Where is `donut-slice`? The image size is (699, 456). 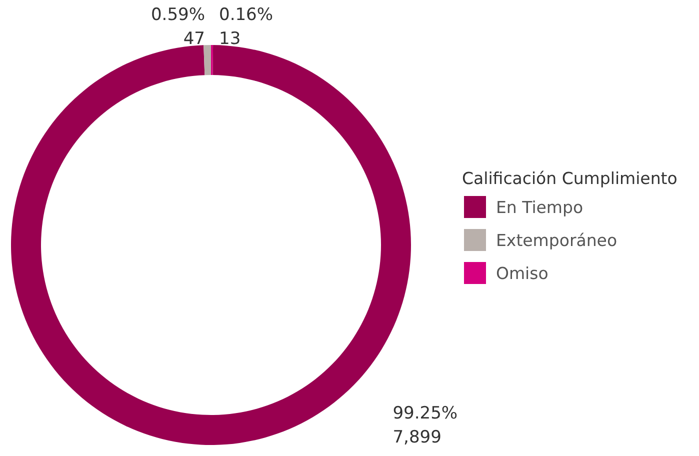 donut-slice is located at coordinates (207, 60).